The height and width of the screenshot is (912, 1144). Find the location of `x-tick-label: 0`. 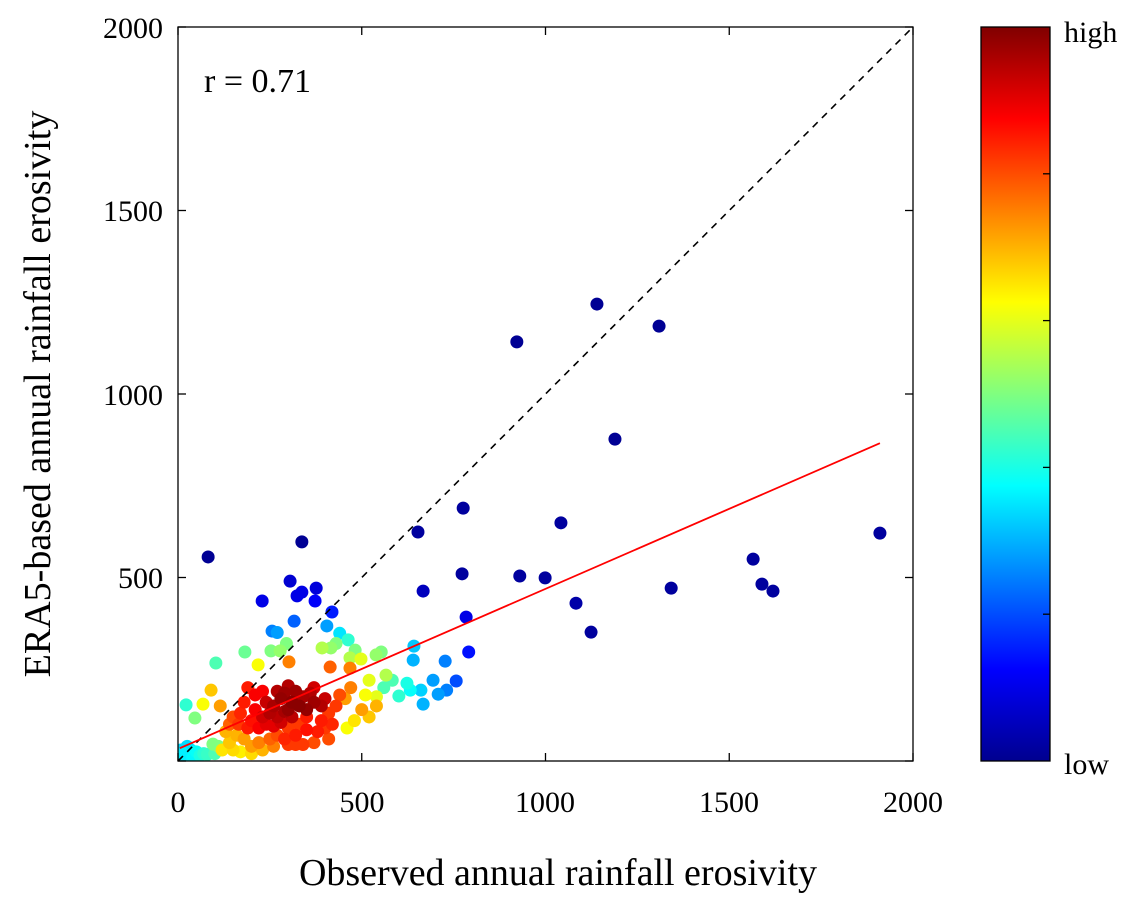

x-tick-label: 0 is located at coordinates (178, 802).